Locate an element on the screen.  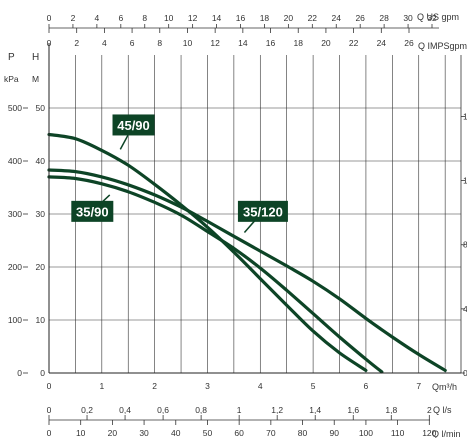
bottom-axis-2-tick-label: 10 is located at coordinates (81, 433).